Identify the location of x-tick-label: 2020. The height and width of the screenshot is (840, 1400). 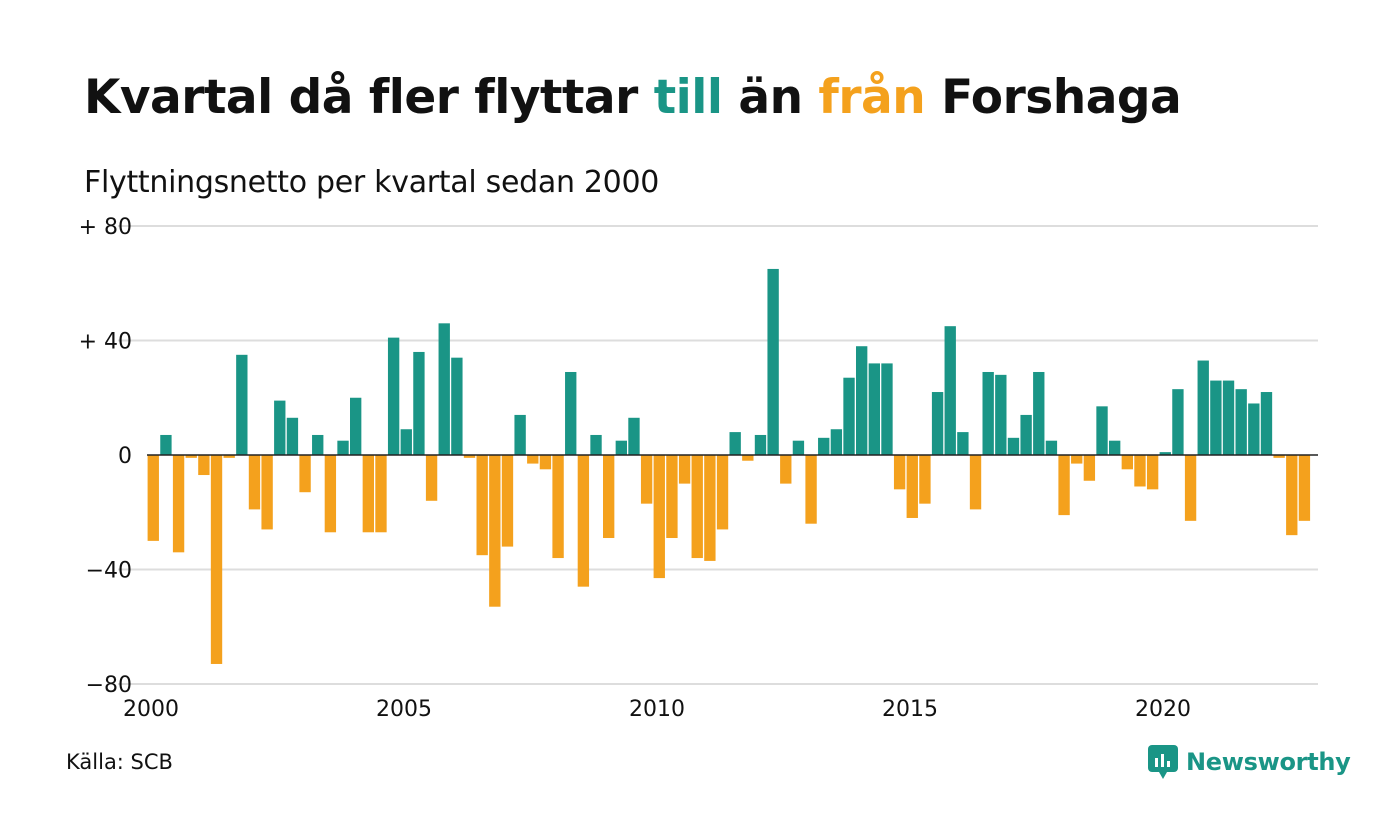
(1163, 709).